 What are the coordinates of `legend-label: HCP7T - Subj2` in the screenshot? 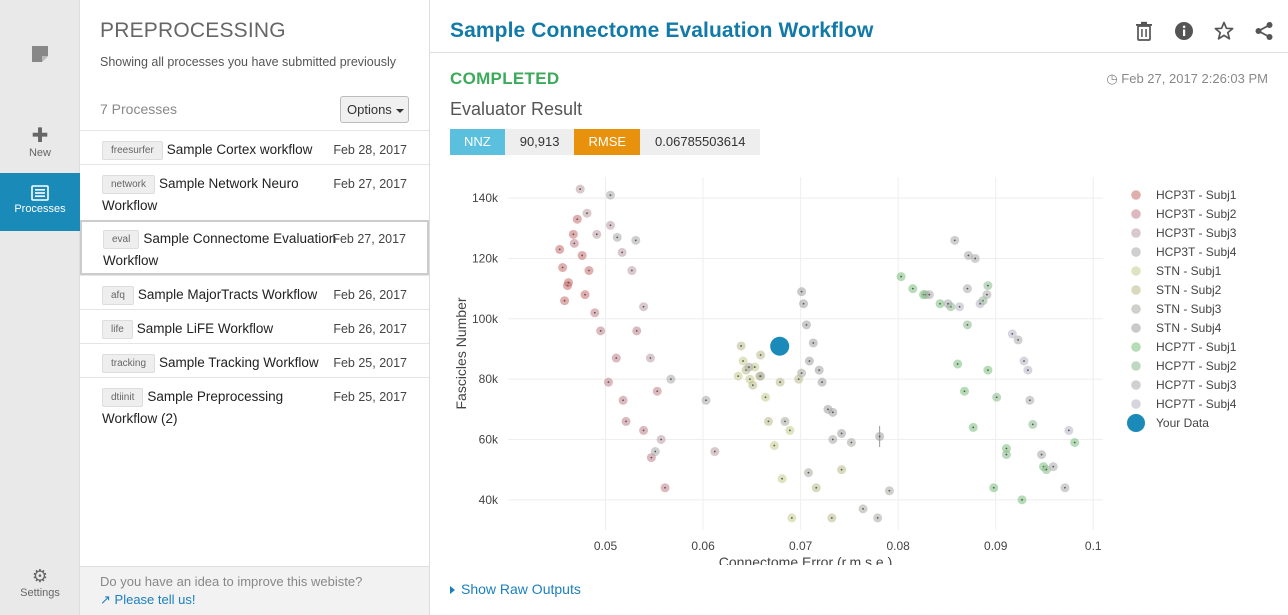 It's located at (1196, 366).